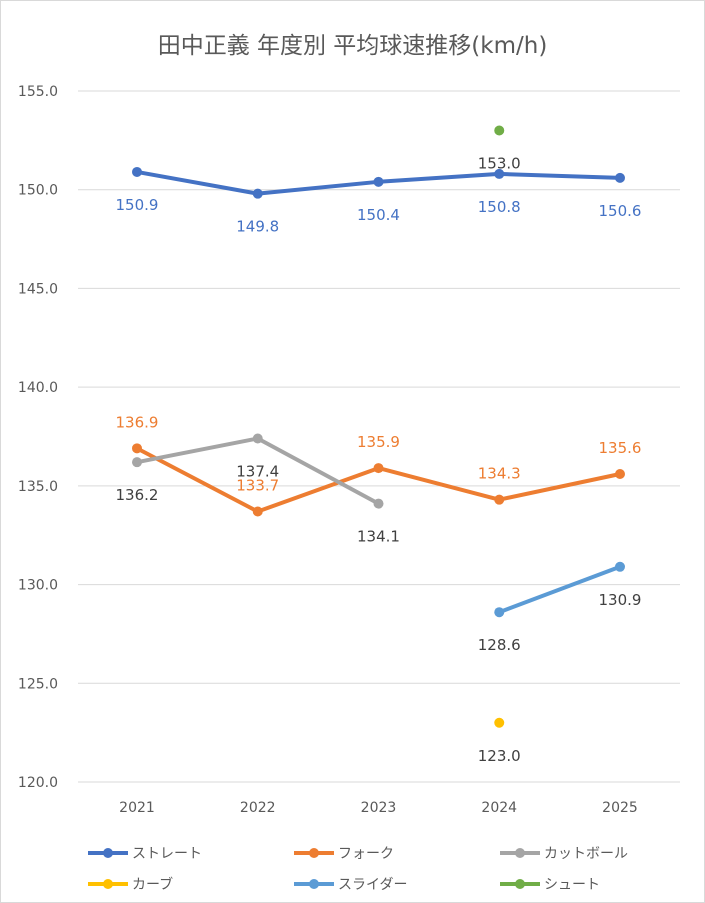 The height and width of the screenshot is (903, 705). Describe the element at coordinates (379, 808) in the screenshot. I see `x-tick-label: 2023` at that location.